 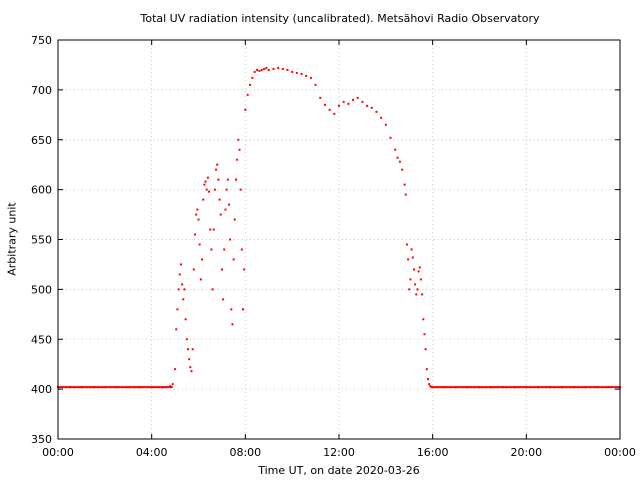 What do you see at coordinates (41, 389) in the screenshot?
I see `y-tick-label: 400` at bounding box center [41, 389].